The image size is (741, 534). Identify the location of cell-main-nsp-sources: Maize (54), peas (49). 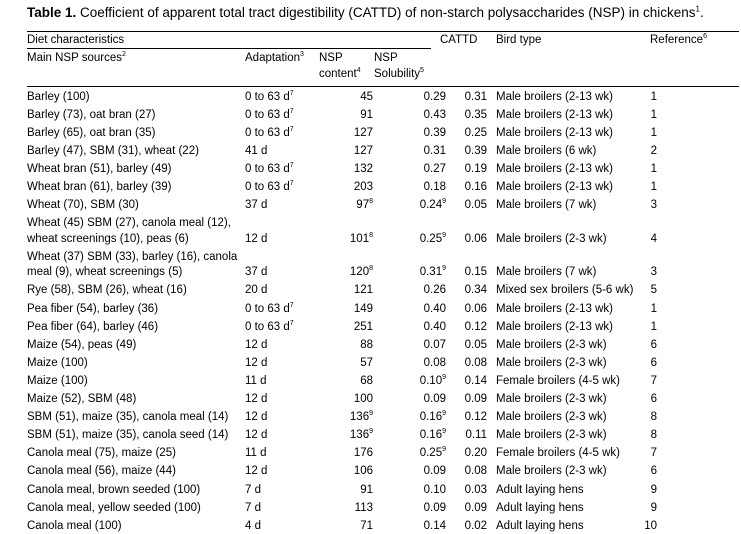
(82, 344).